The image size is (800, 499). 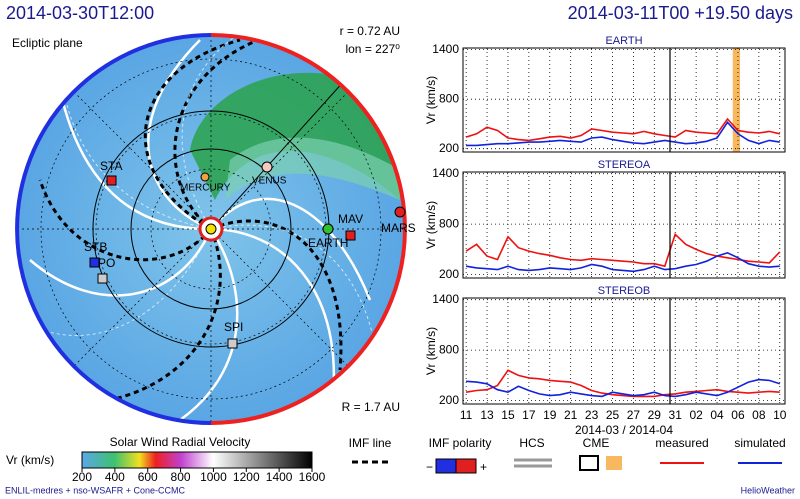 I want to click on hcs-label: HCS, so click(x=531, y=443).